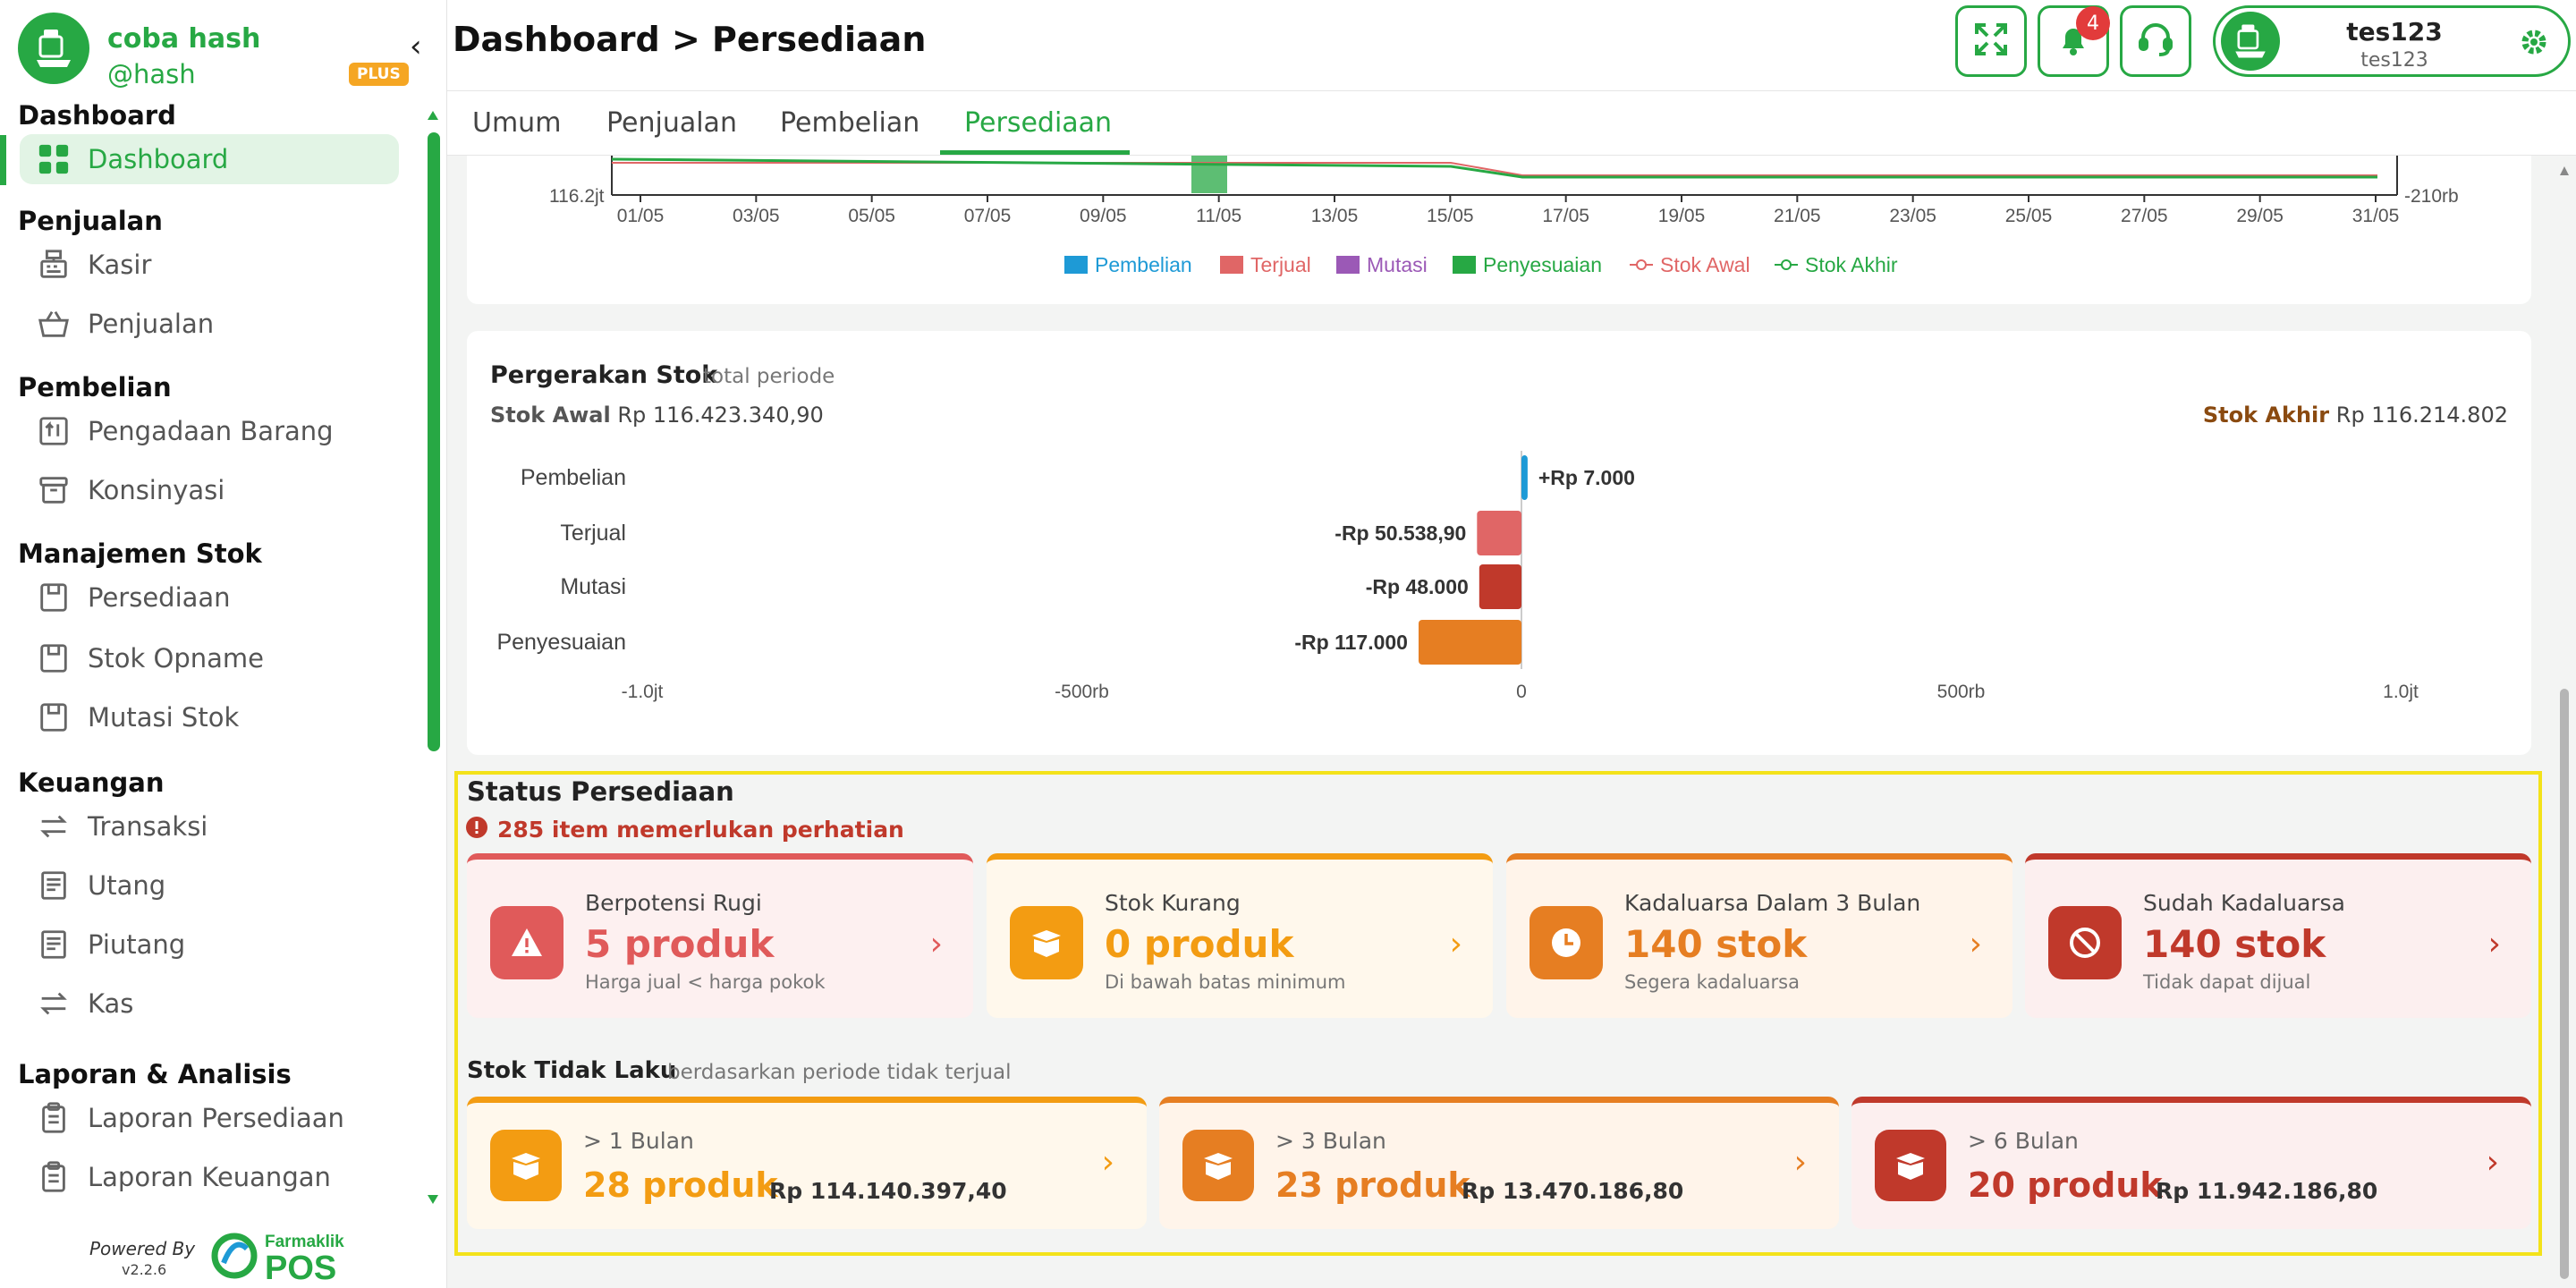 Image resolution: width=2576 pixels, height=1288 pixels. I want to click on sidebar-item-dashboard: Dashboard, so click(209, 159).